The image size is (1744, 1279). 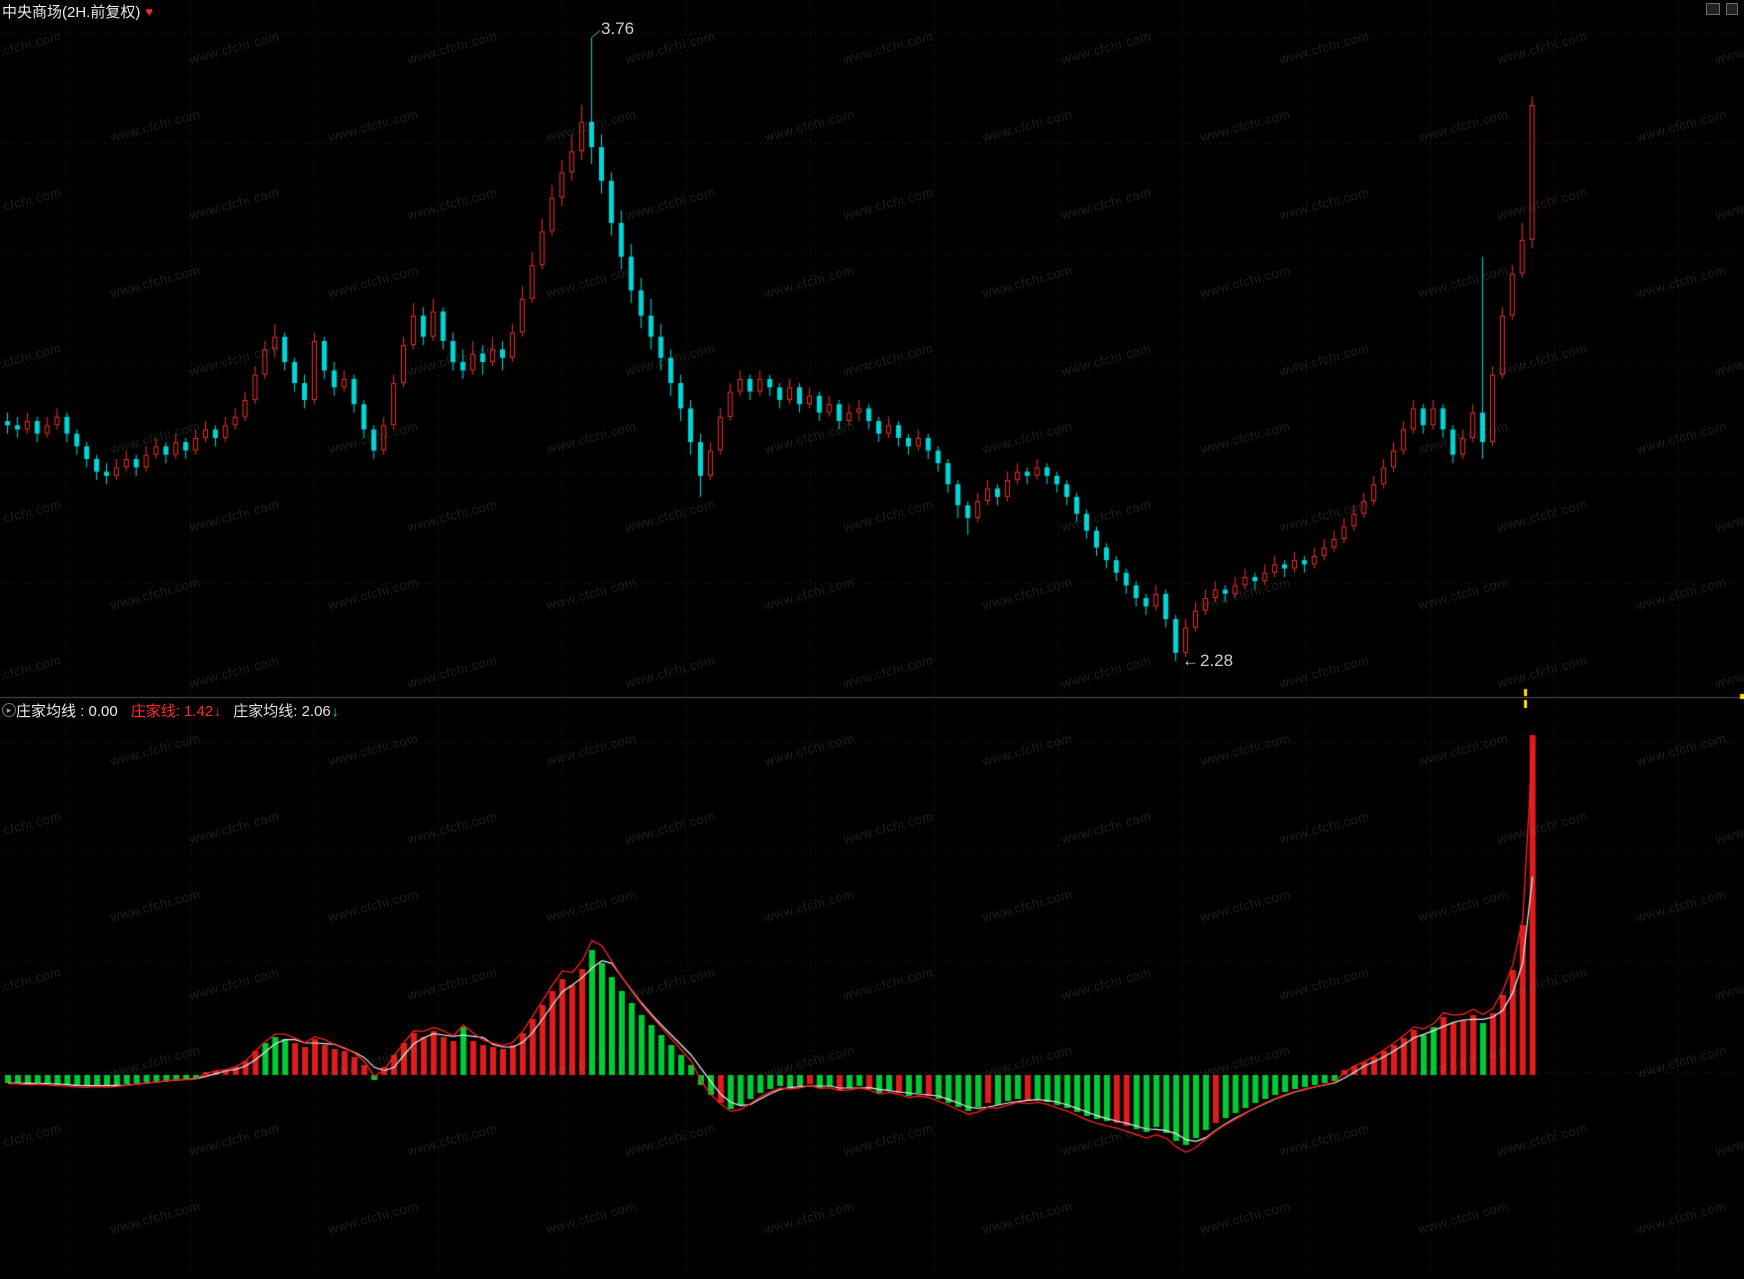 I want to click on legend-text: 庄家均线 : 0.00, so click(x=67, y=711).